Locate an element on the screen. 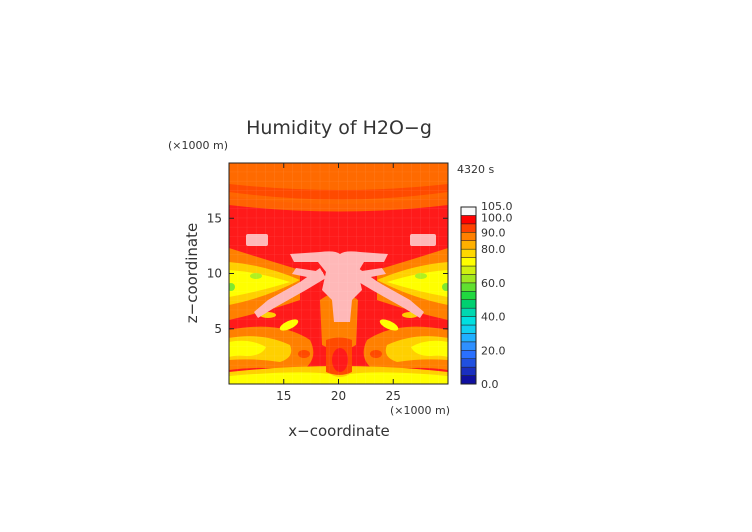 The height and width of the screenshot is (532, 752). colorbar-frame is located at coordinates (468, 295).